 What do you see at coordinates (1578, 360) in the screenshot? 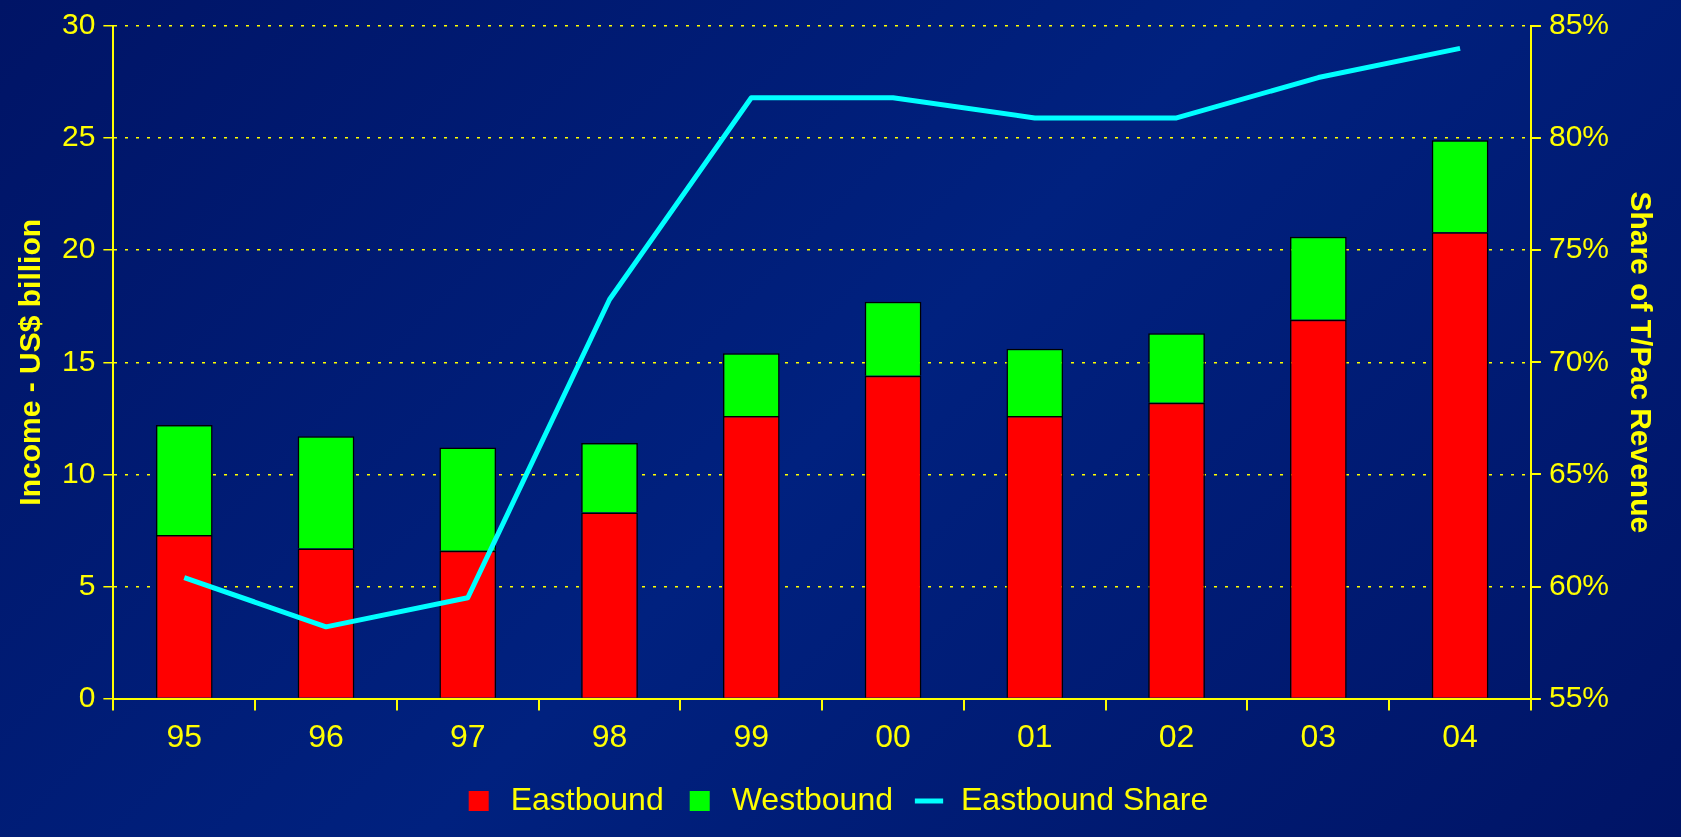
I see `y2-tick-label: 70%` at bounding box center [1578, 360].